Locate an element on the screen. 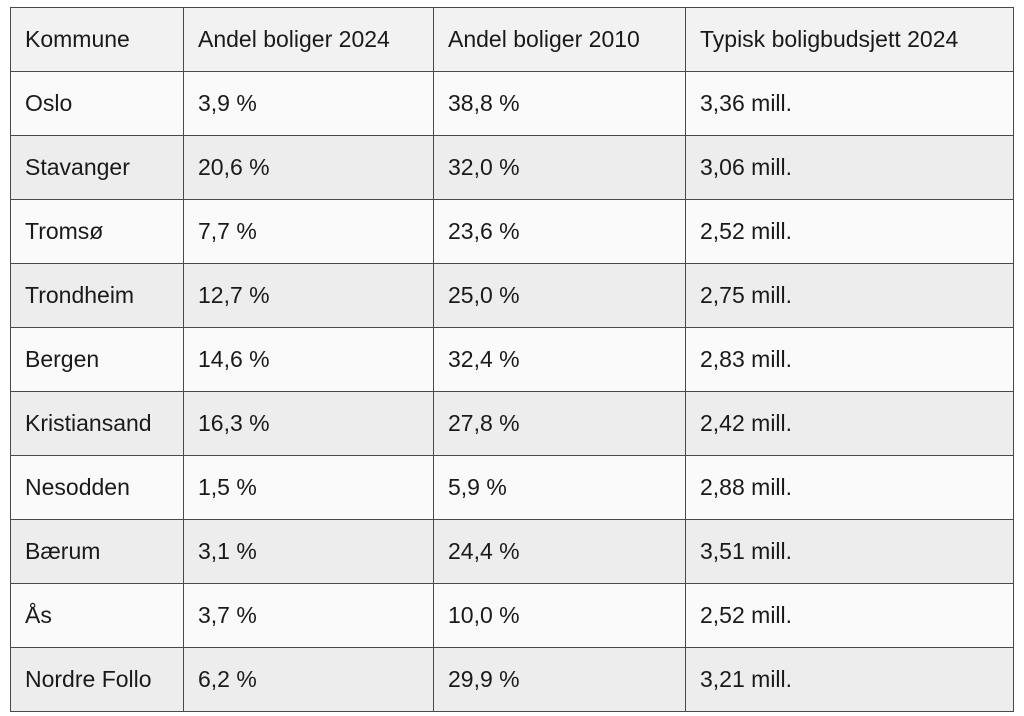 The image size is (1024, 716). cell-kommune: Bærum is located at coordinates (97, 551).